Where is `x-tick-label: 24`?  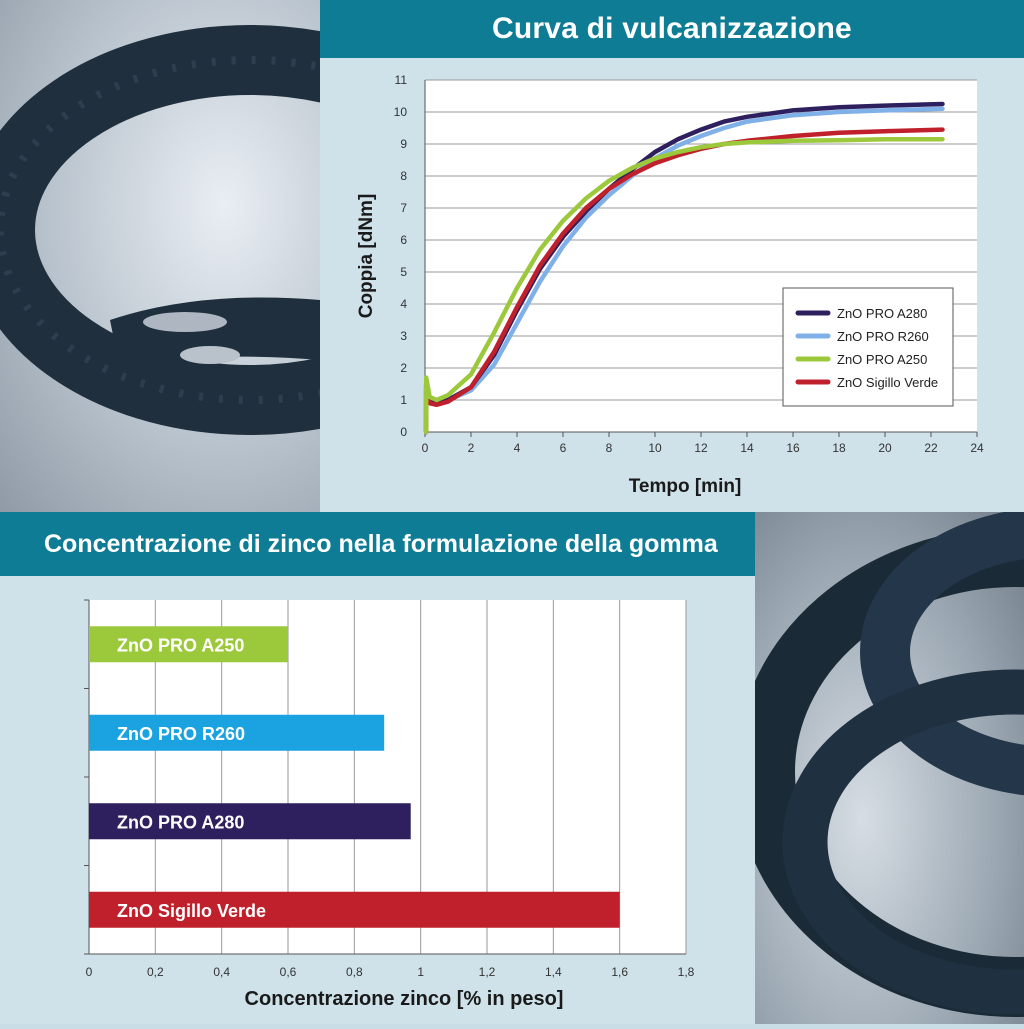
x-tick-label: 24 is located at coordinates (977, 448).